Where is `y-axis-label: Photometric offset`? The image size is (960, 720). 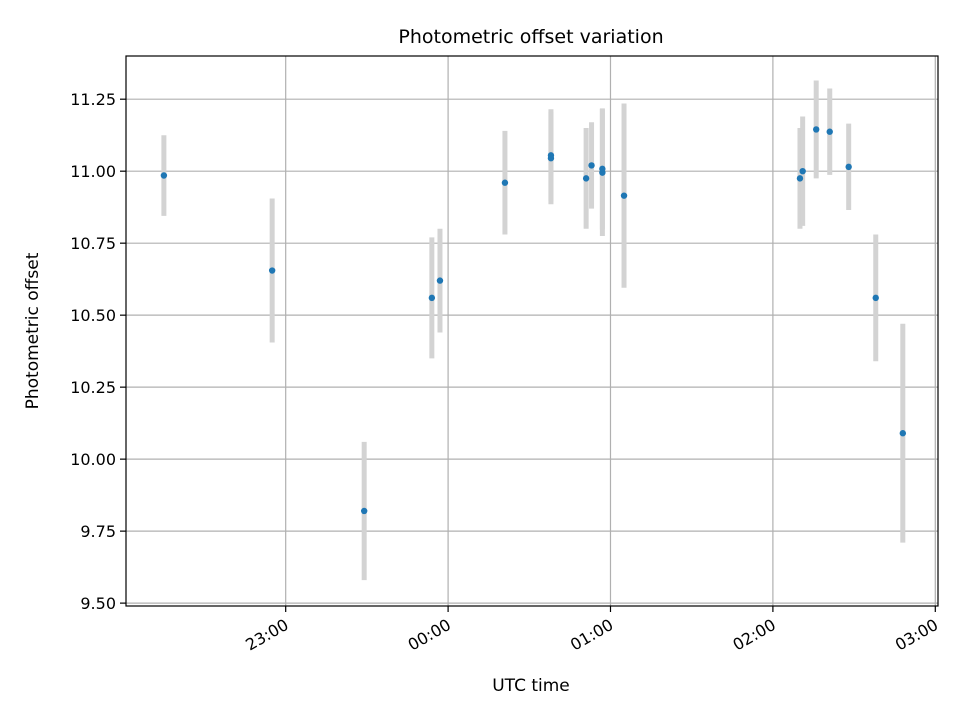 y-axis-label: Photometric offset is located at coordinates (33, 330).